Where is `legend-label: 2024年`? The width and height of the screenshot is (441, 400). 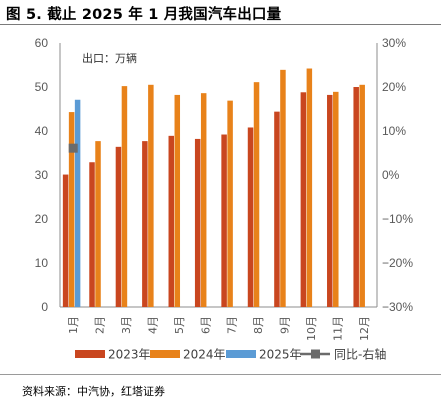 legend-label: 2024年 is located at coordinates (204, 355).